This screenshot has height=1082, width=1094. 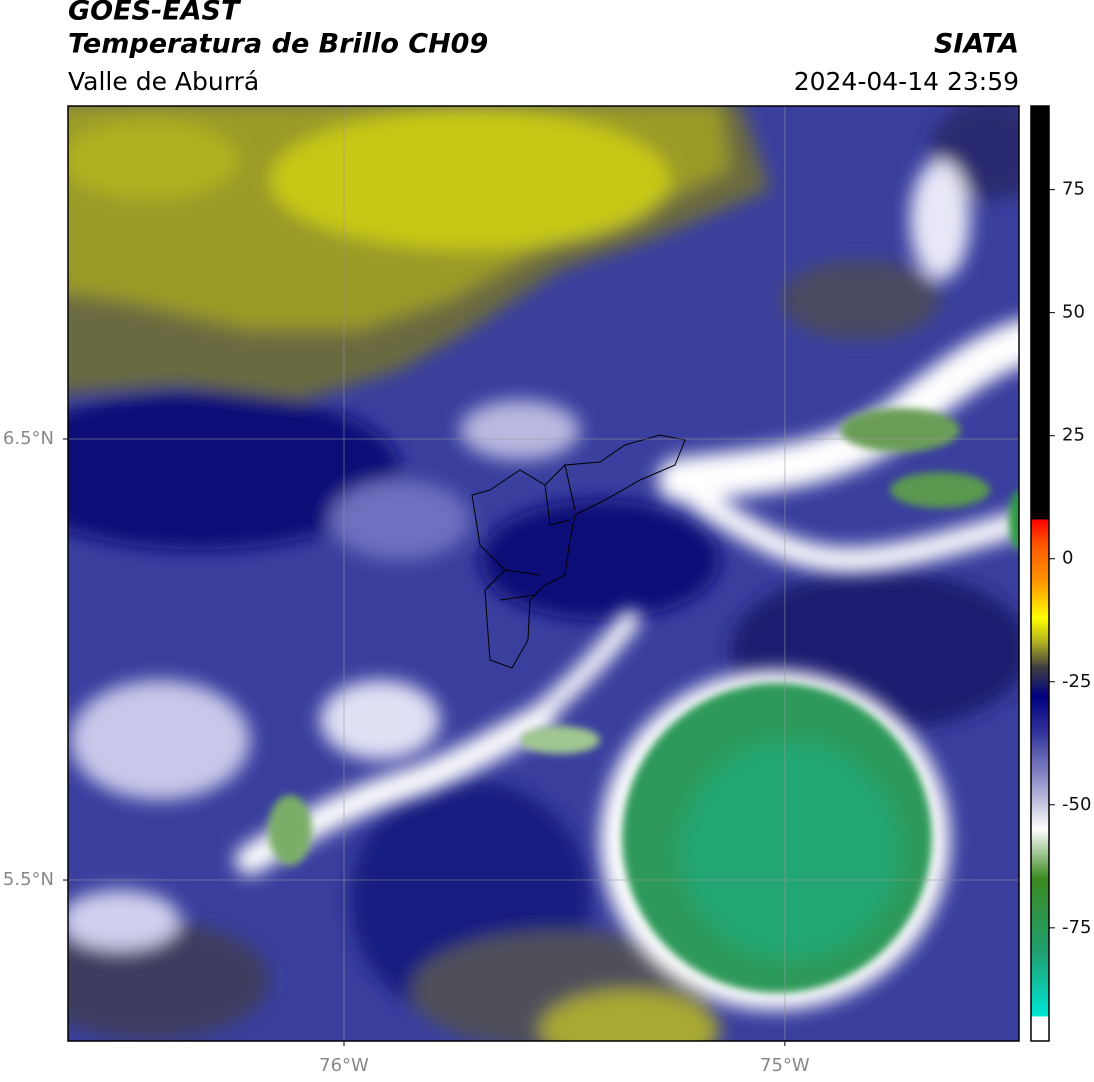 I want to click on subtitle: Temperatura de Brillo CH09, so click(x=278, y=44).